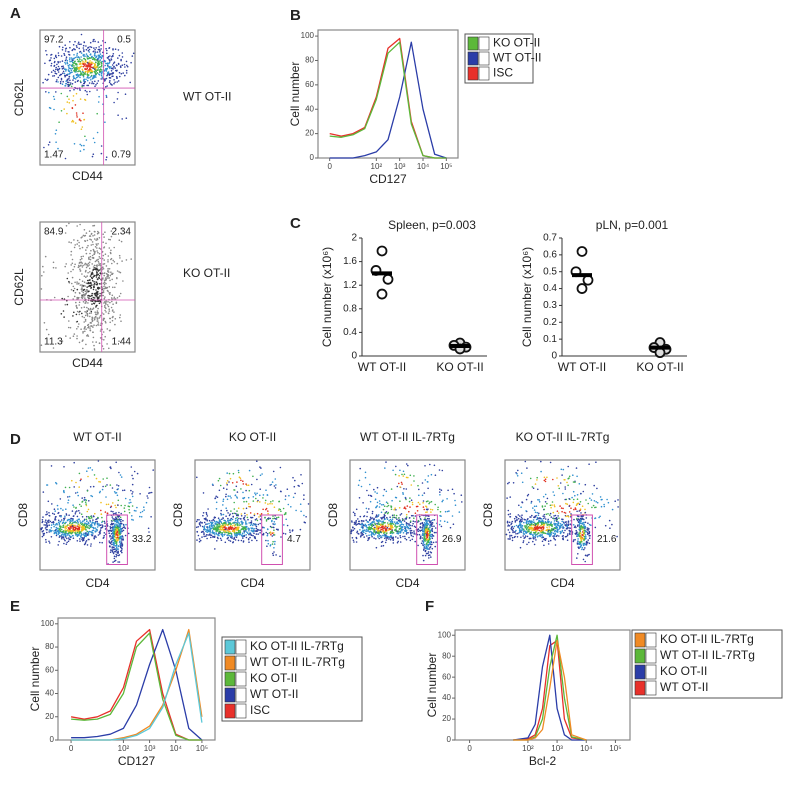 The height and width of the screenshot is (803, 800). Describe the element at coordinates (554, 356) in the screenshot. I see `y-tick-label: 0` at that location.